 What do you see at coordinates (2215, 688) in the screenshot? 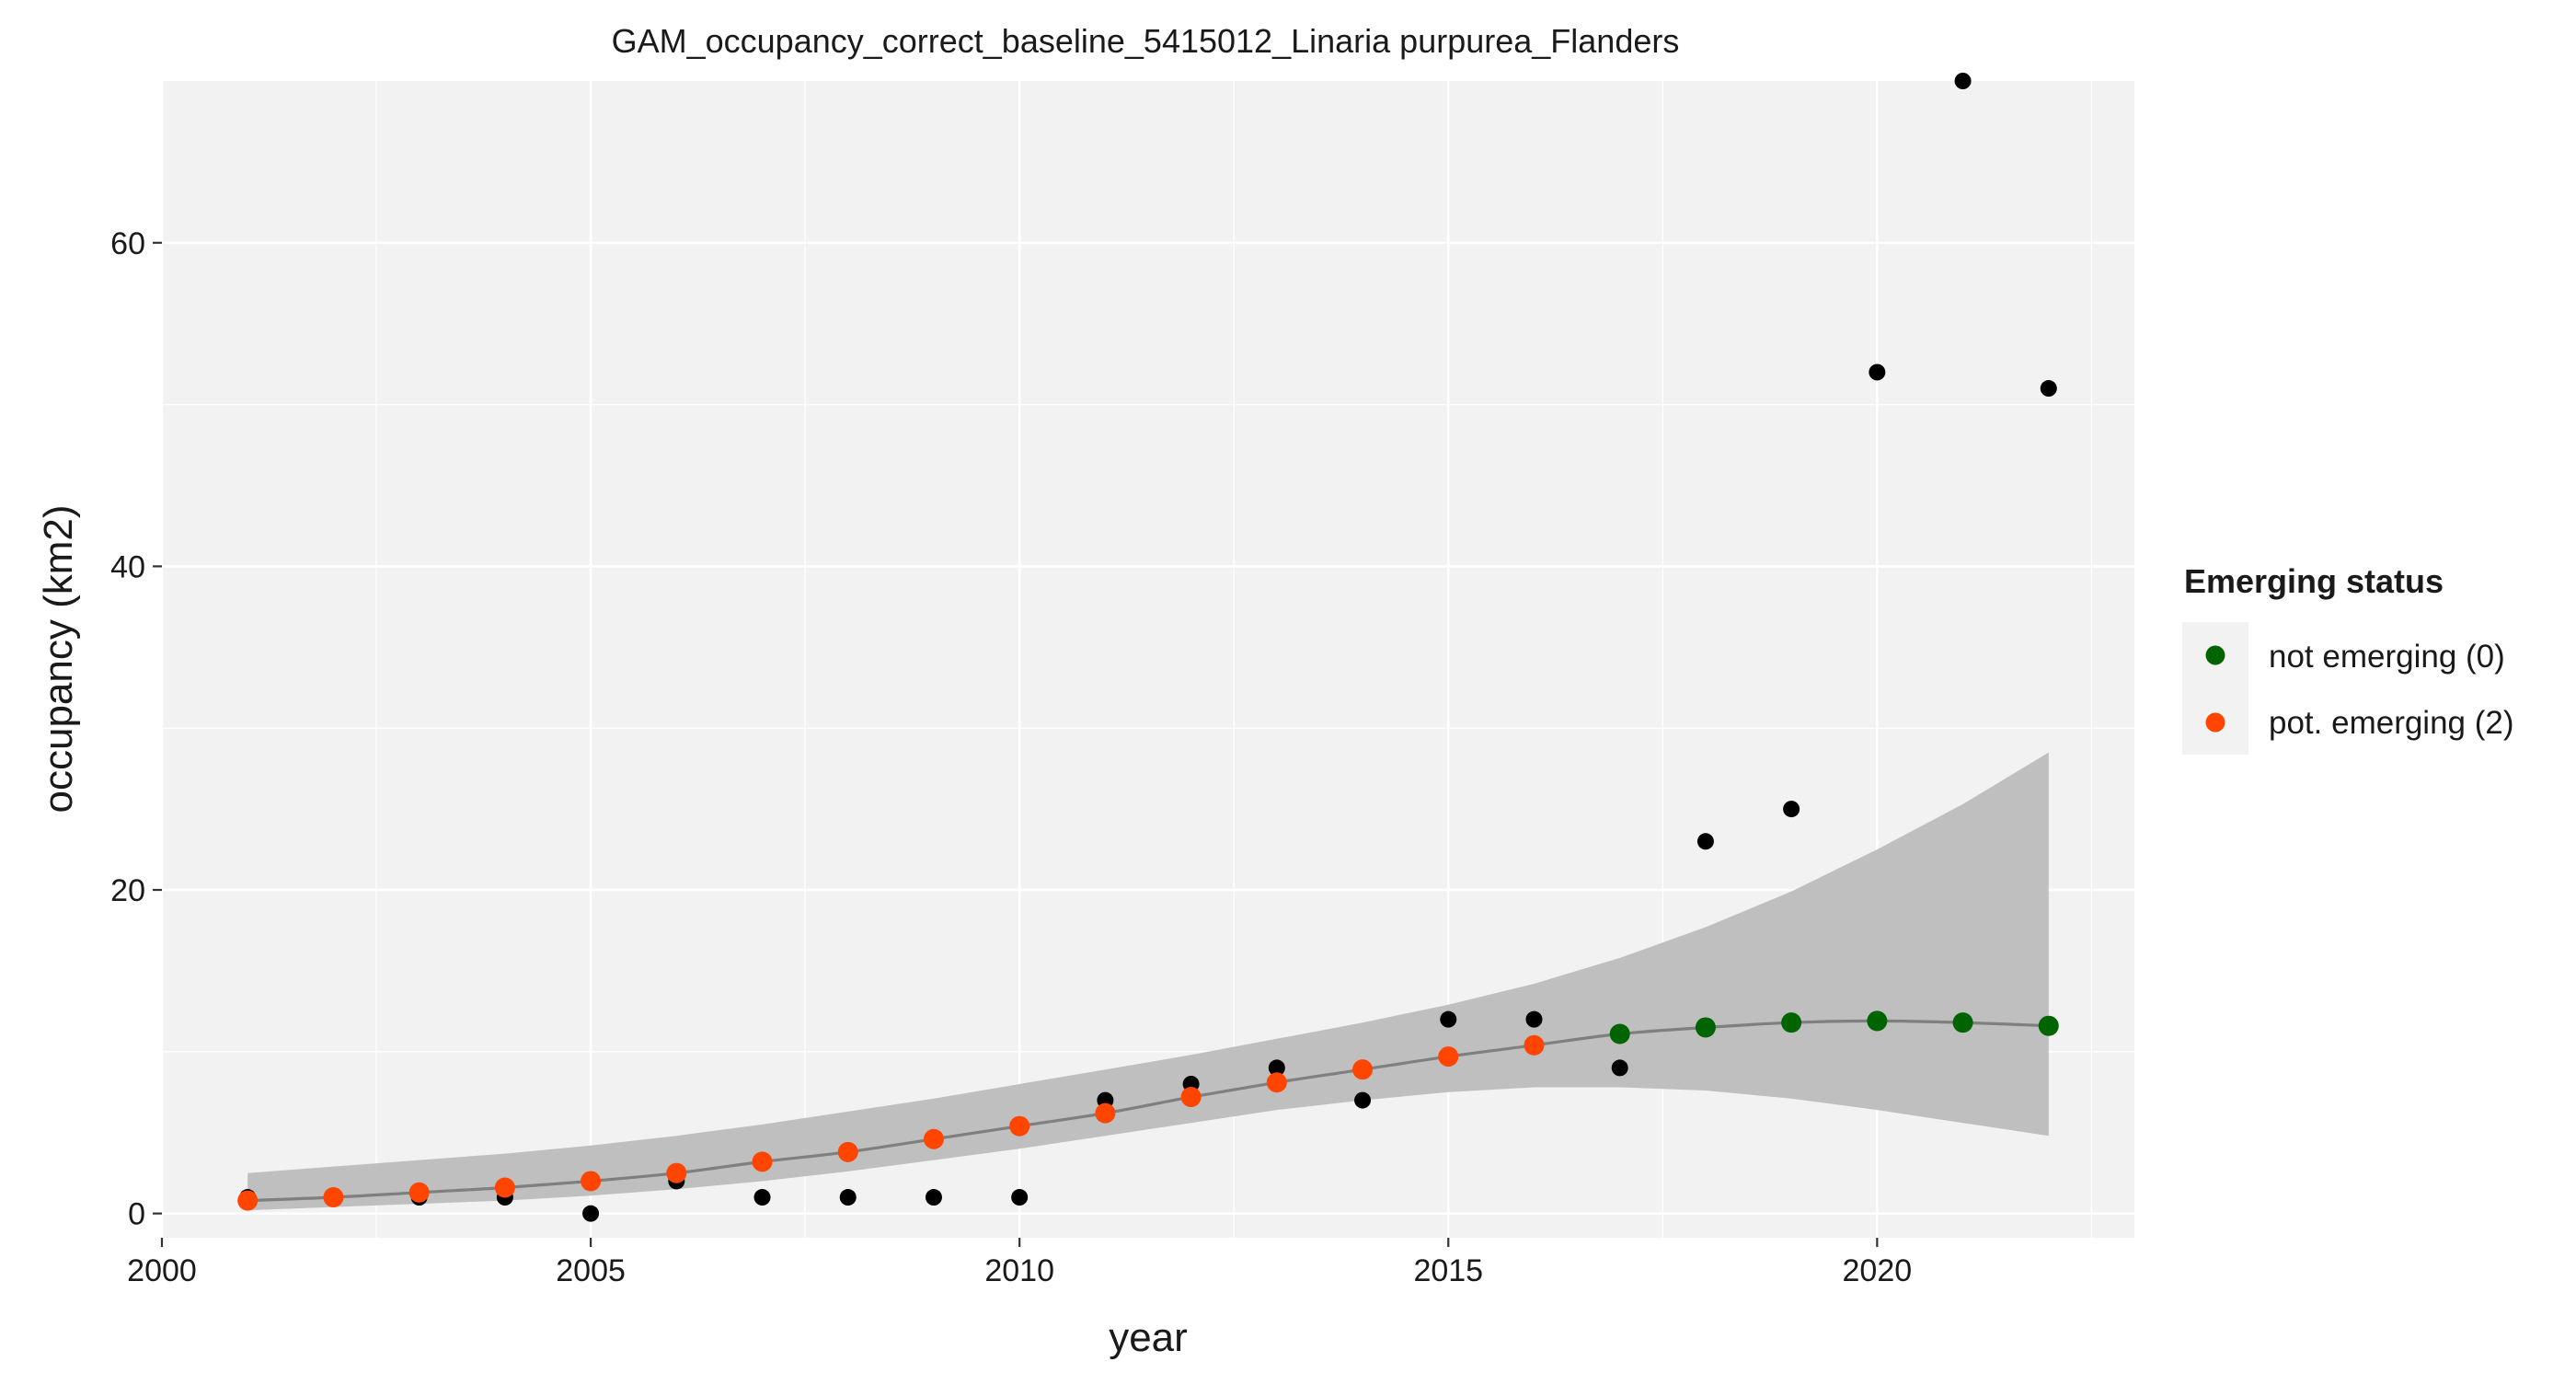
I see `legend-key-background` at bounding box center [2215, 688].